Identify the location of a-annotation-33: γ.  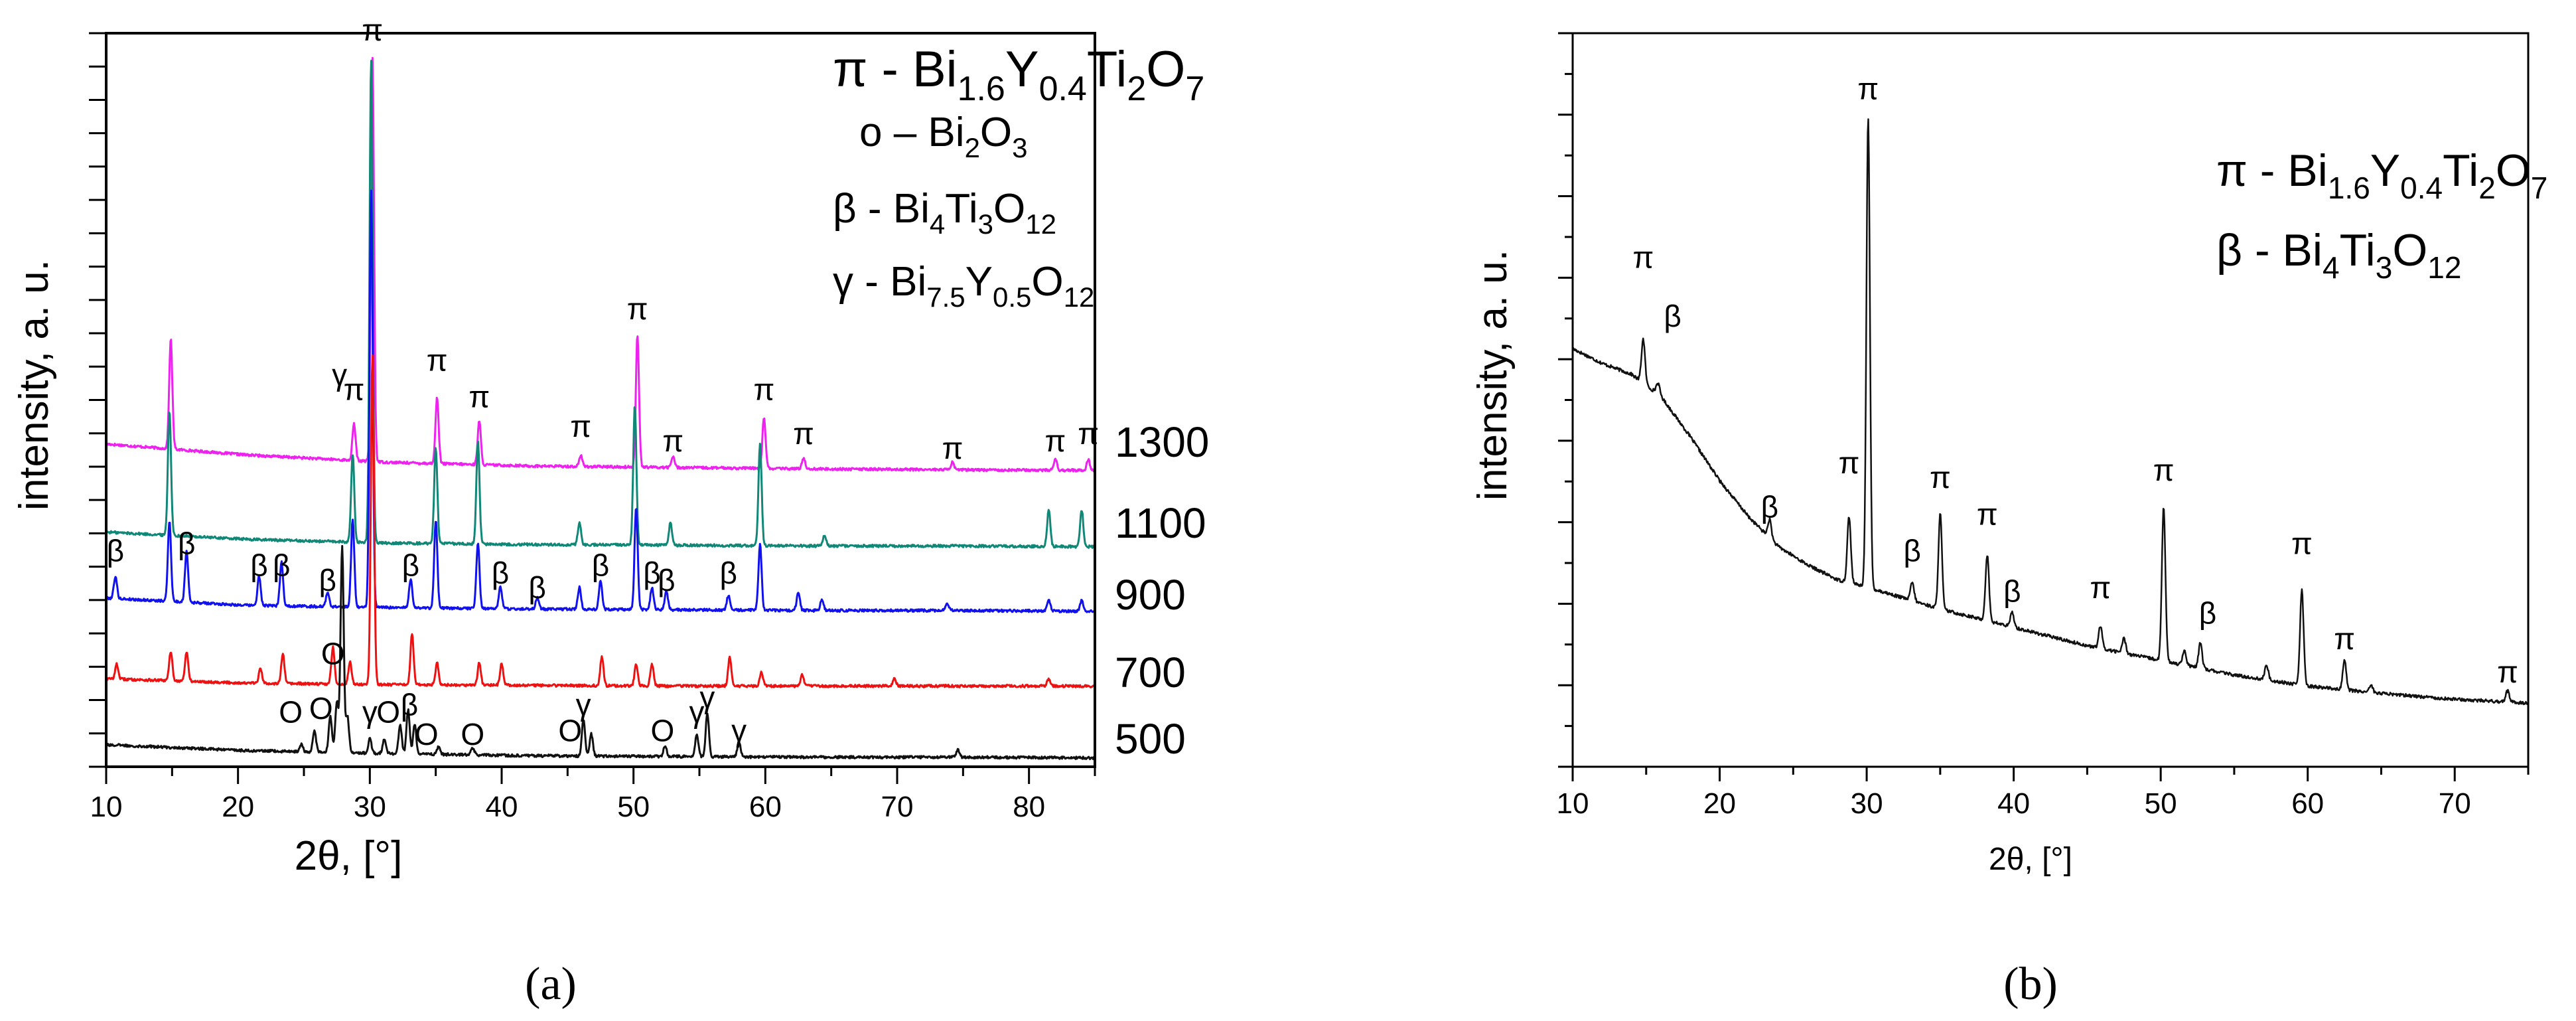
(584, 705).